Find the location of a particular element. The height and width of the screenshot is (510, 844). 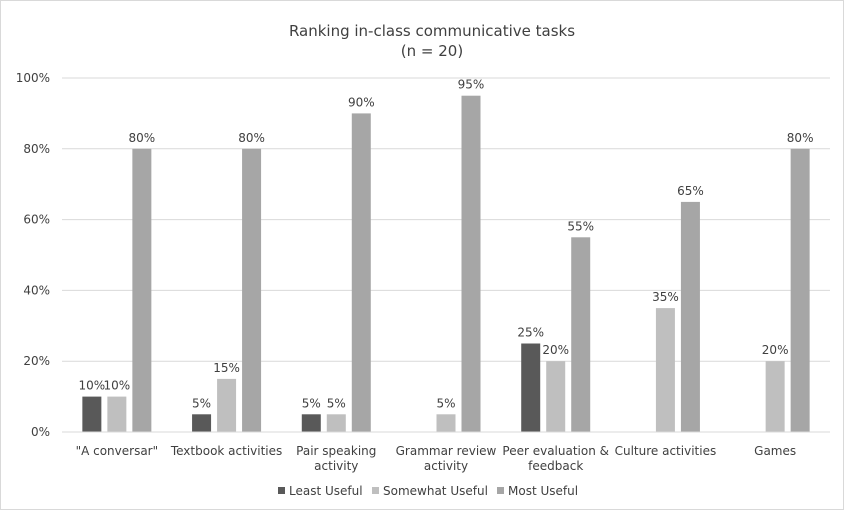

y-tick-label: 80% is located at coordinates (36, 149).